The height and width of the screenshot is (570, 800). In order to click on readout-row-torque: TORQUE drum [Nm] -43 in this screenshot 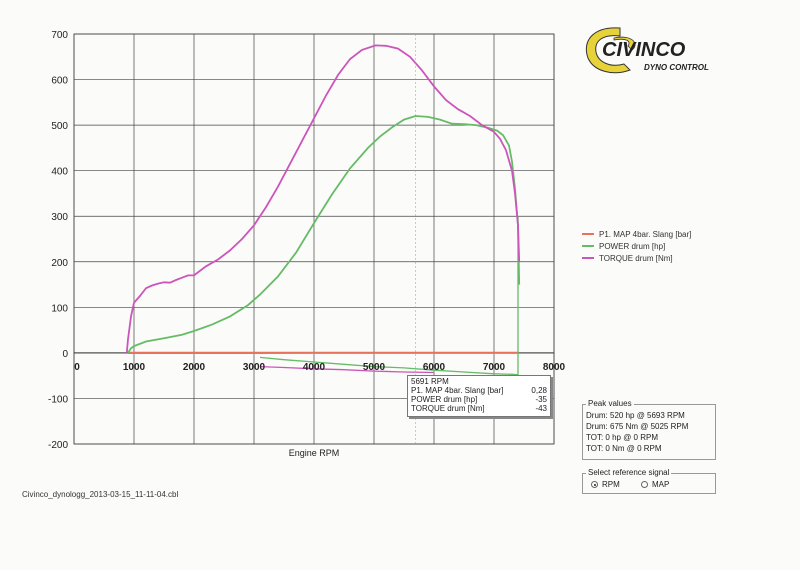, I will do `click(479, 408)`.